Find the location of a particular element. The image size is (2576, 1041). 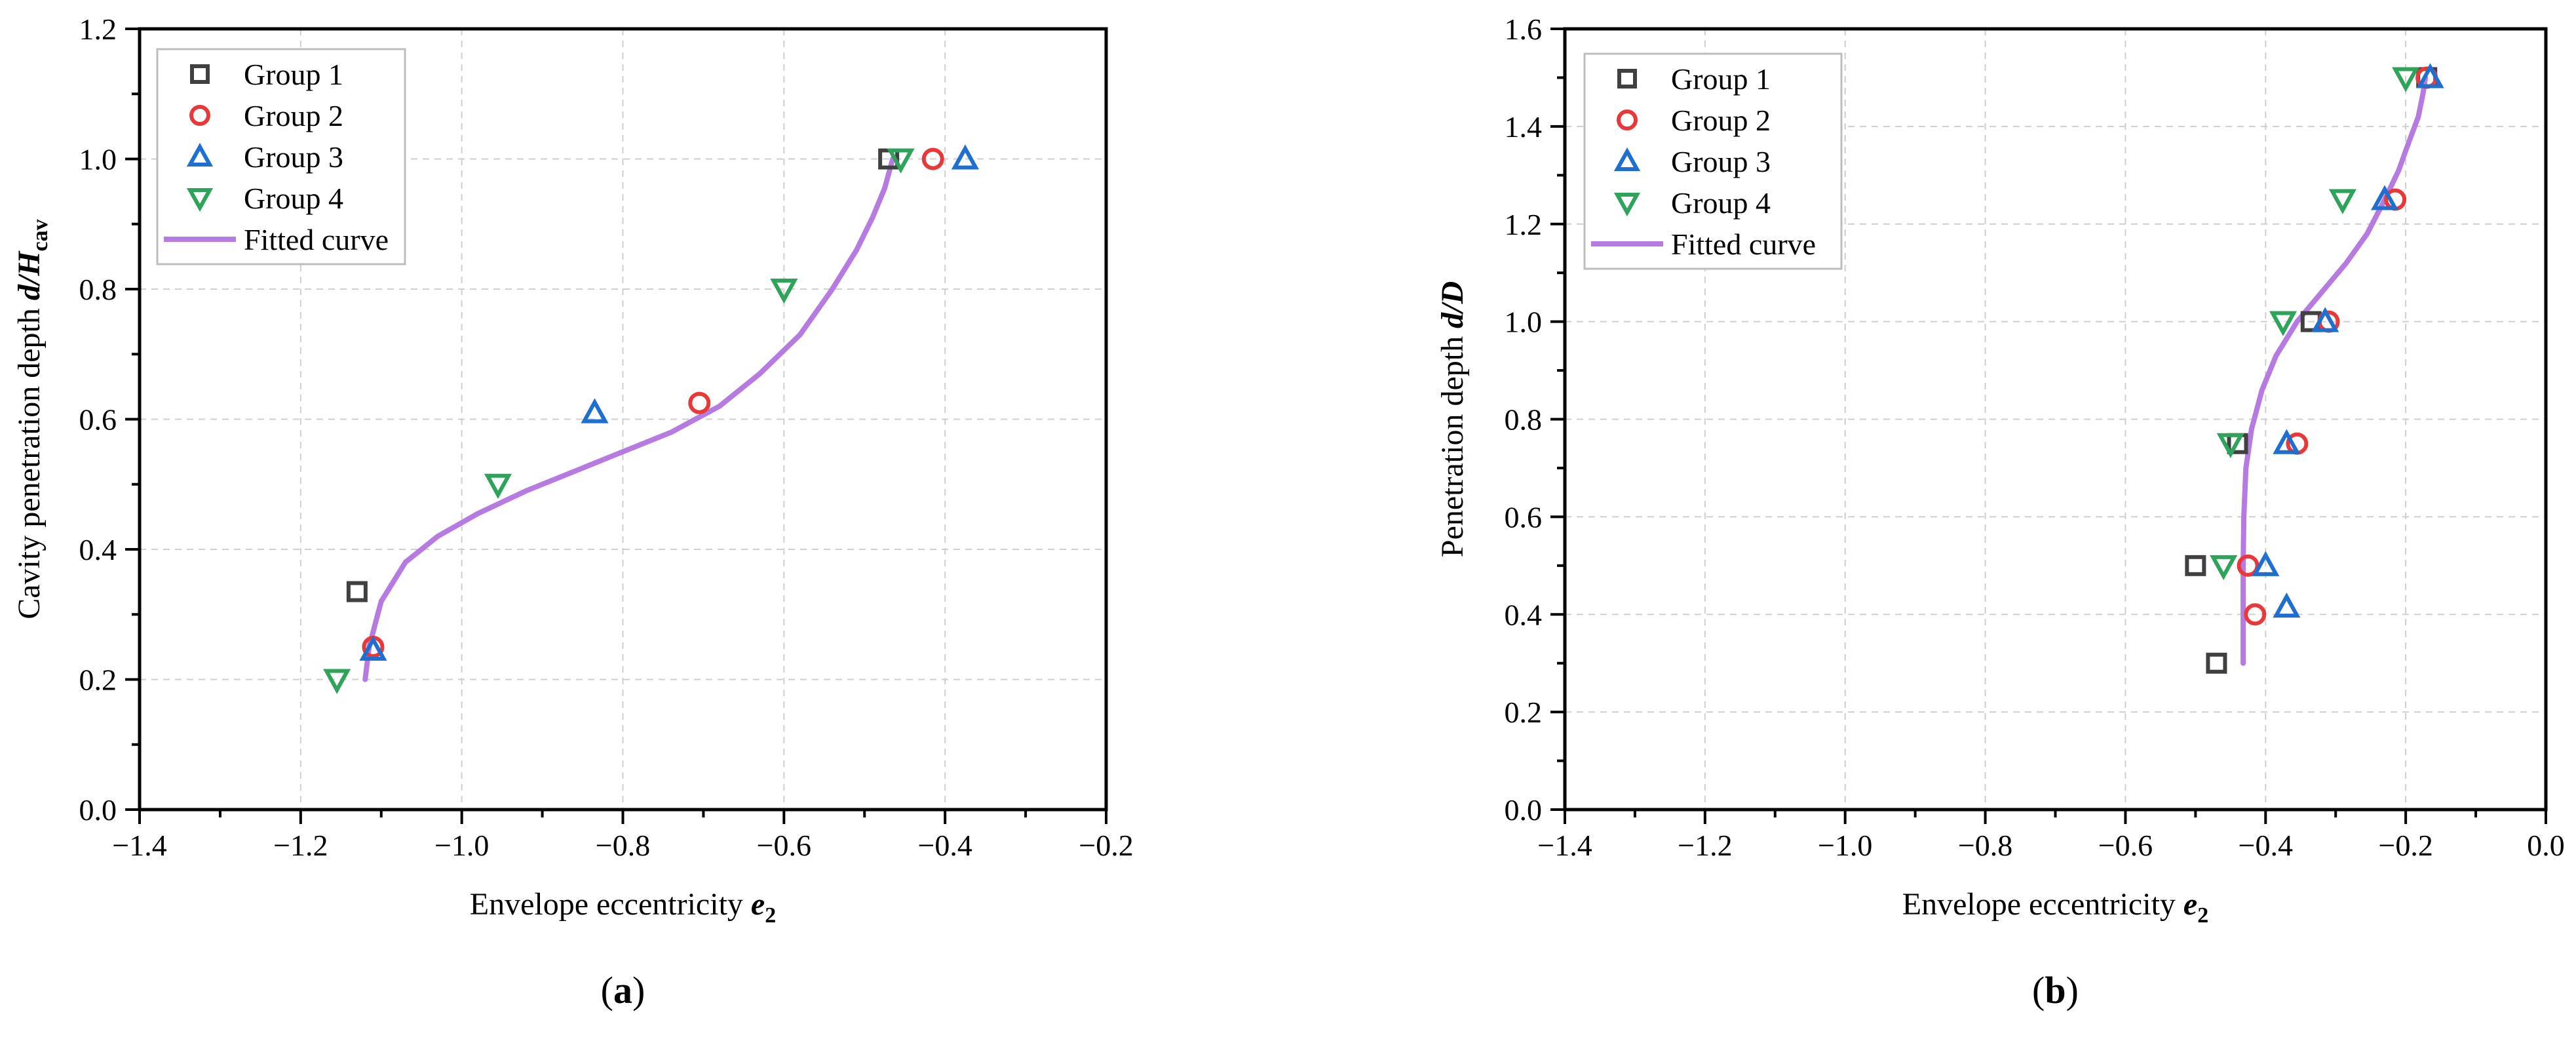

y-tick-label: 0.4 is located at coordinates (98, 550).